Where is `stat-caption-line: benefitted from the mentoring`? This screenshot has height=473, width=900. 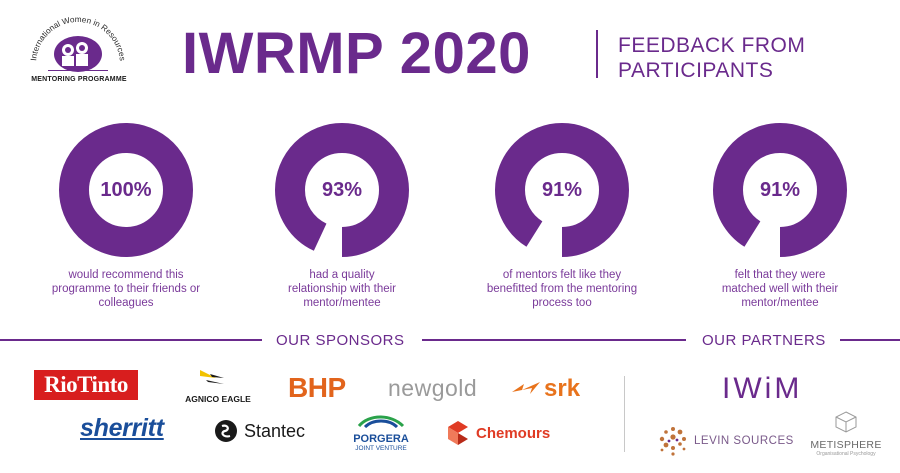
stat-caption-line: benefitted from the mentoring is located at coordinates (562, 289).